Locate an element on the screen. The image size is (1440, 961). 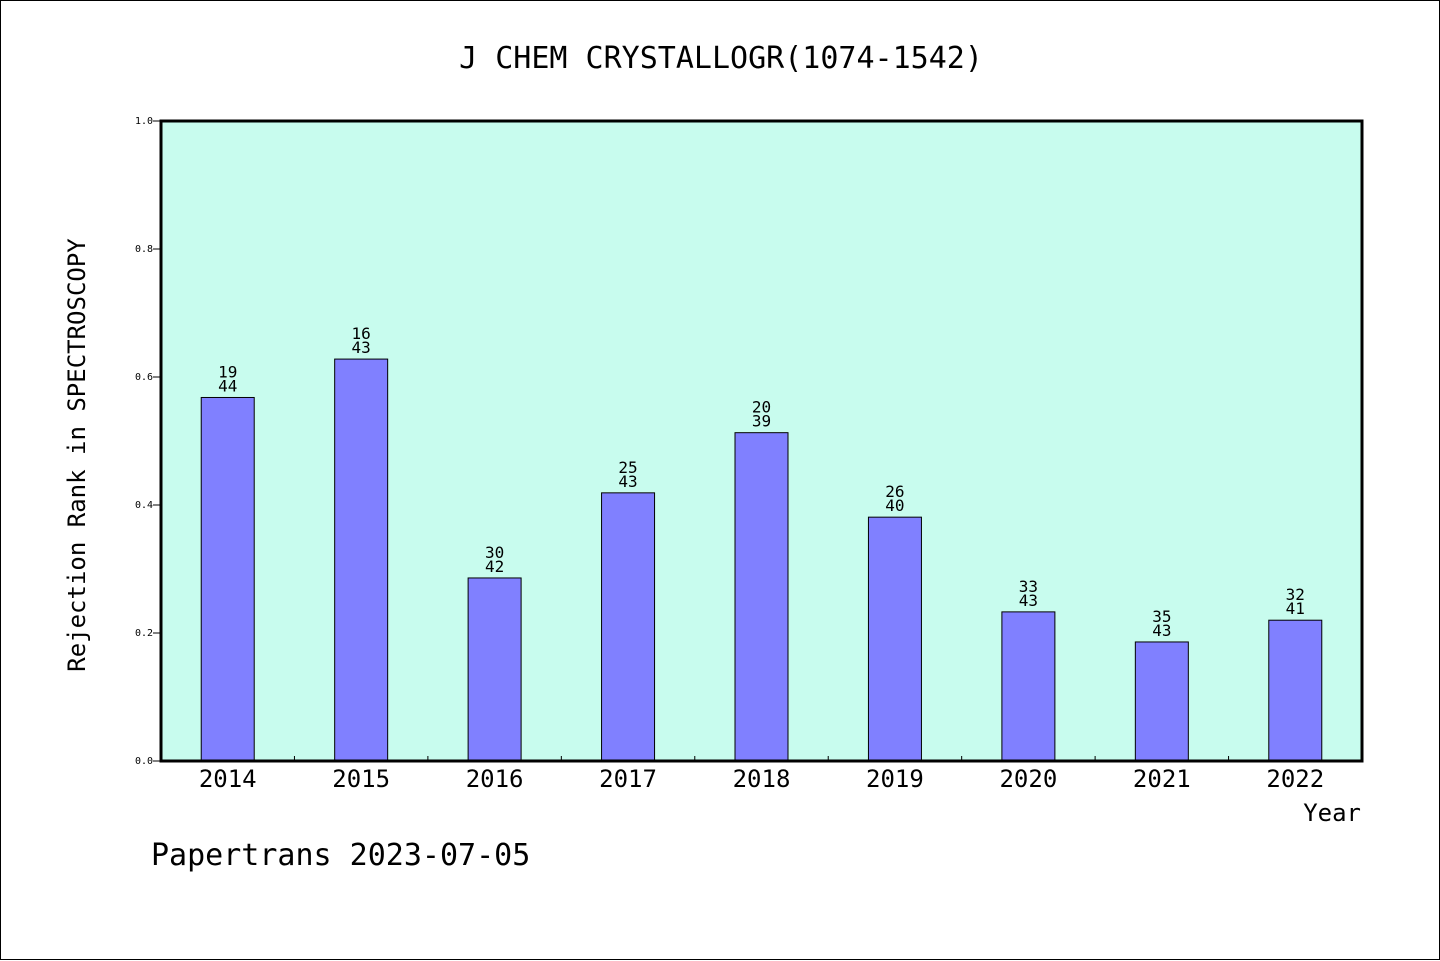
bar-label-top: 35 is located at coordinates (1161, 616).